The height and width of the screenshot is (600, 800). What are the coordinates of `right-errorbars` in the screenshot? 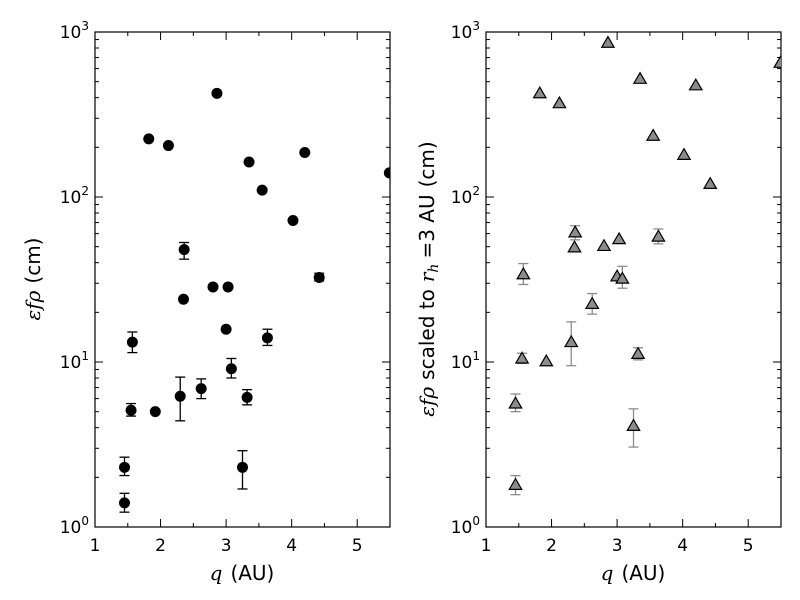 It's located at (587, 360).